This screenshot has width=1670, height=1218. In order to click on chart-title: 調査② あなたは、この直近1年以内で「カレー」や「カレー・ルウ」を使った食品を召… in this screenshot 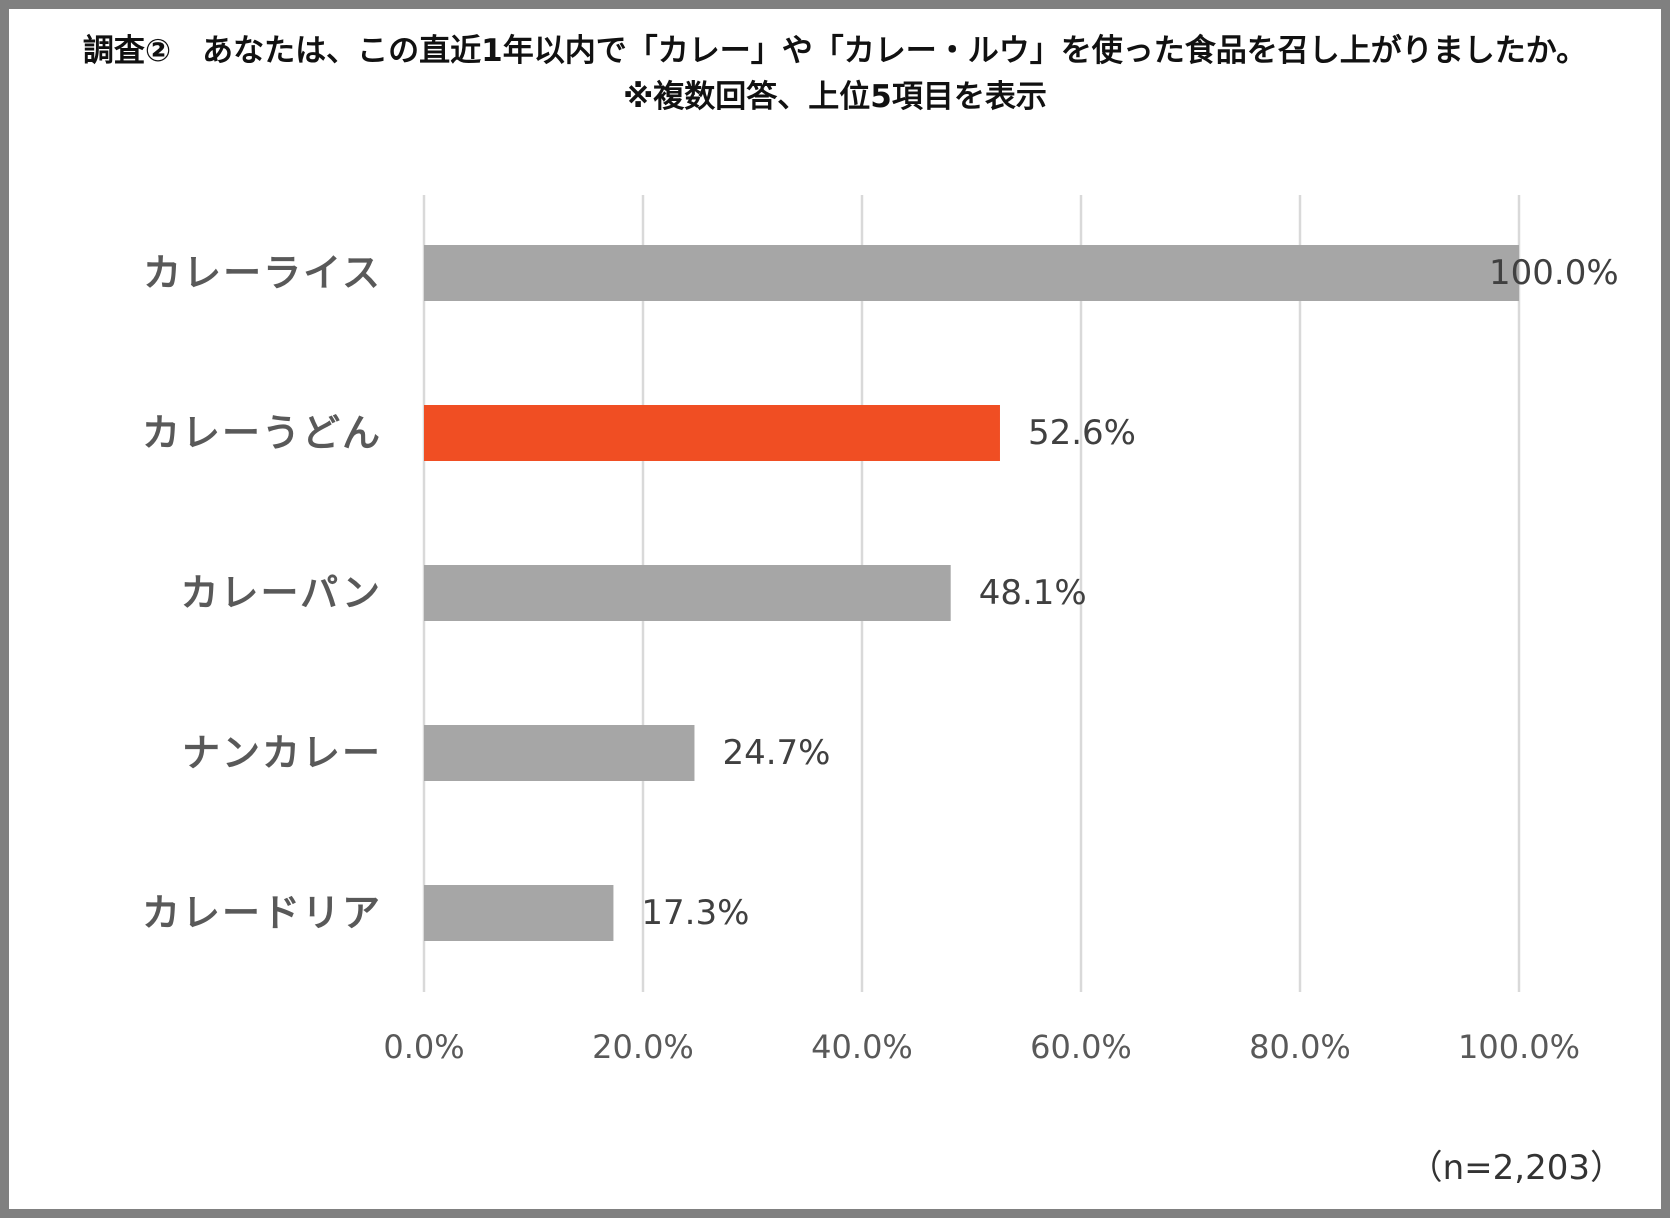, I will do `click(835, 51)`.